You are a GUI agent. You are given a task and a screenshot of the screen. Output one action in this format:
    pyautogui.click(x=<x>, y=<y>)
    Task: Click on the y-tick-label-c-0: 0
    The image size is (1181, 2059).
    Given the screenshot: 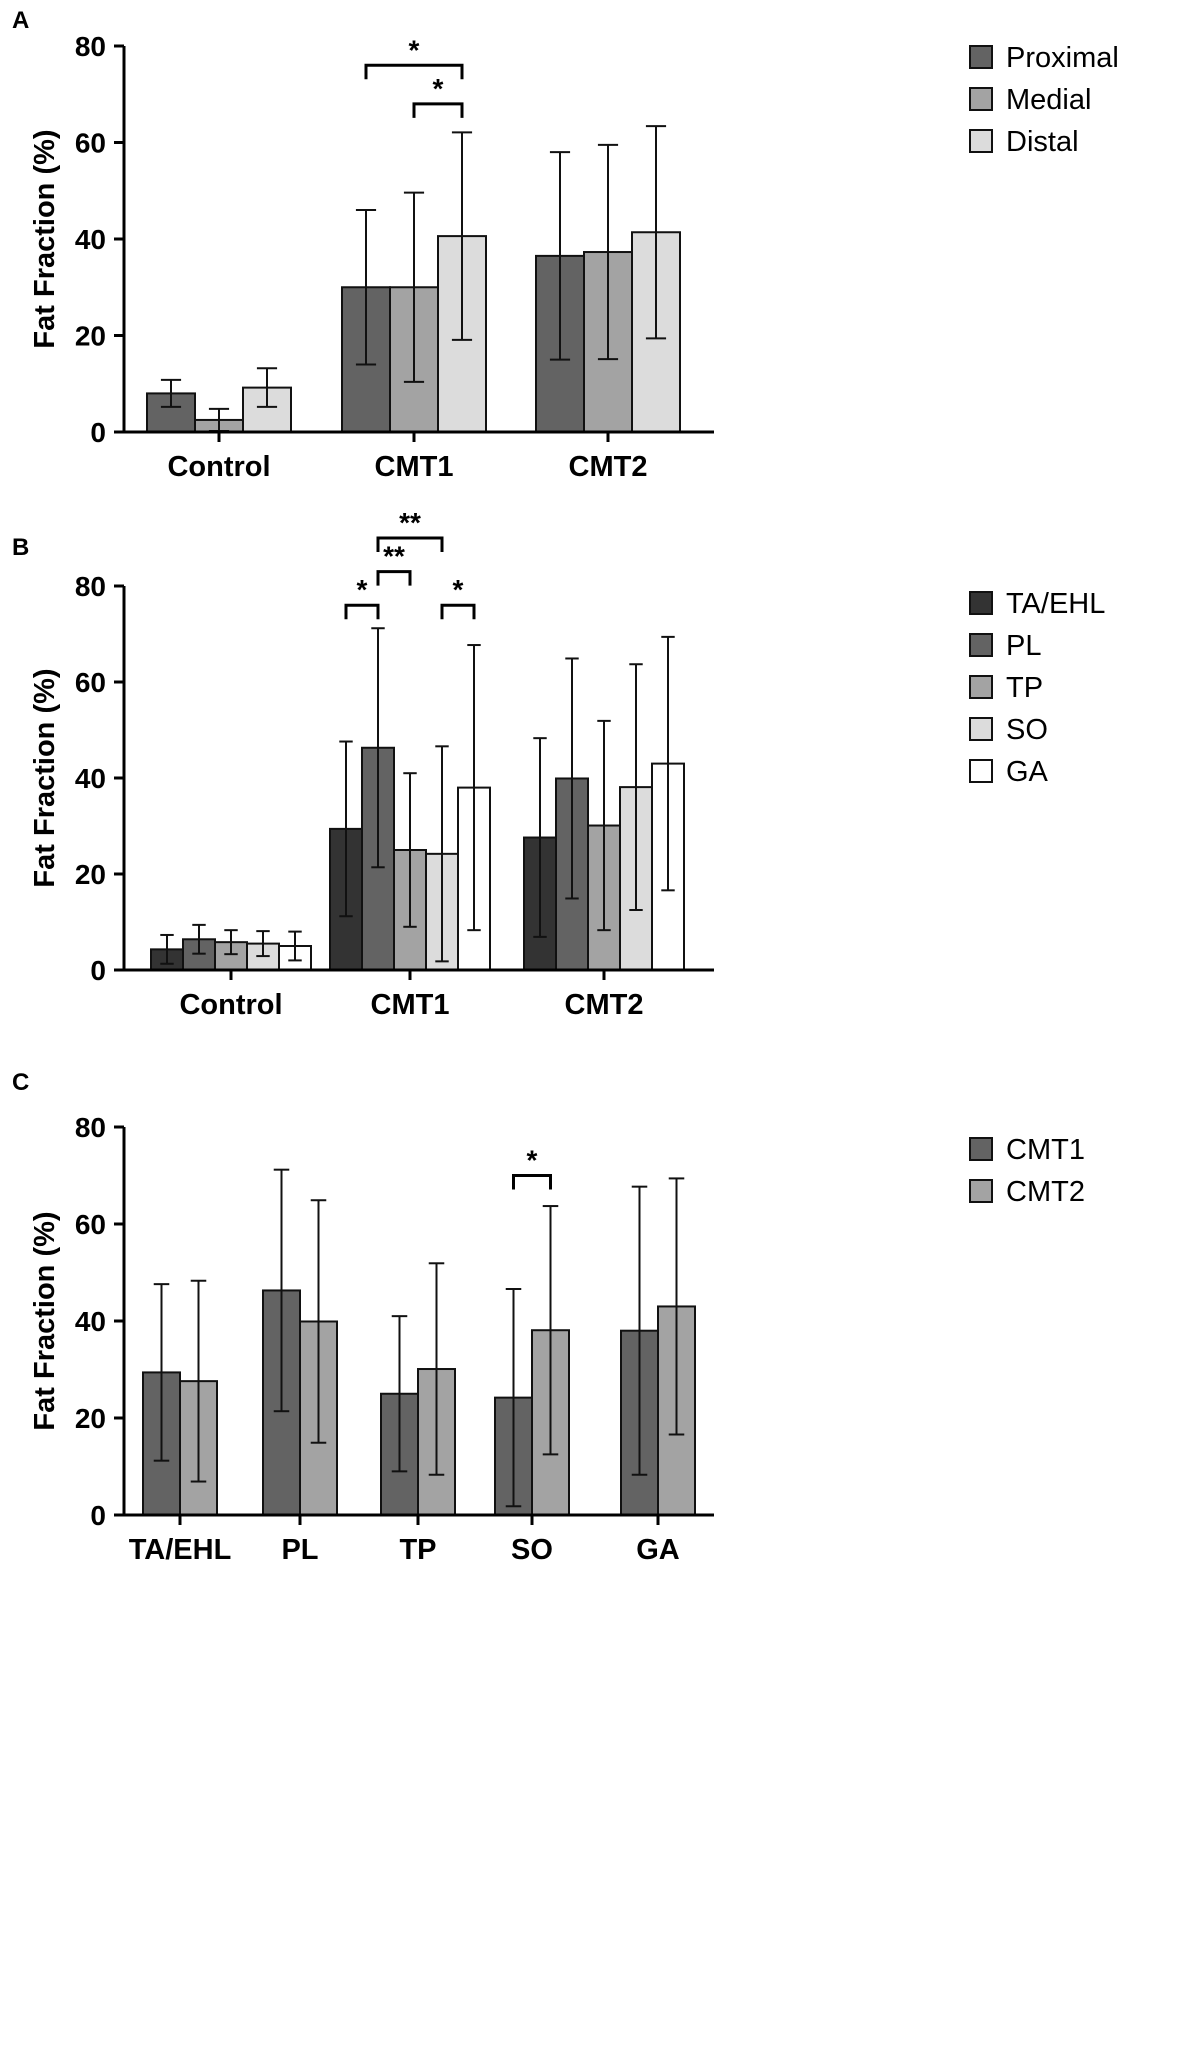 What is the action you would take?
    pyautogui.click(x=98, y=1515)
    